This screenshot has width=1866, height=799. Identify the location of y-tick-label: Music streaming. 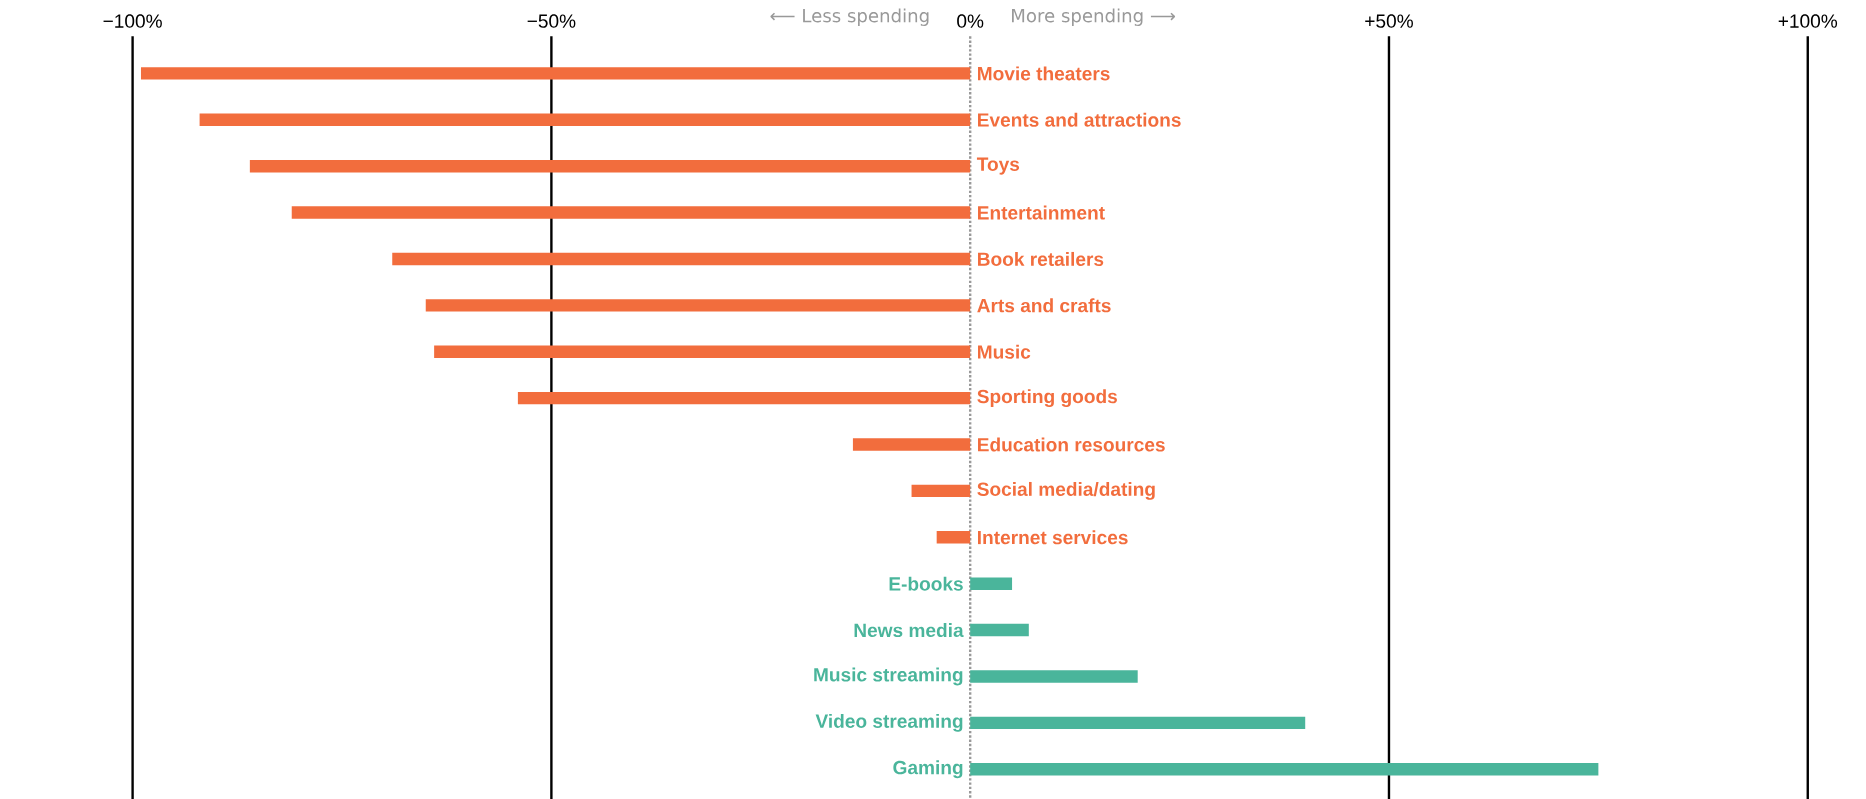
(888, 676).